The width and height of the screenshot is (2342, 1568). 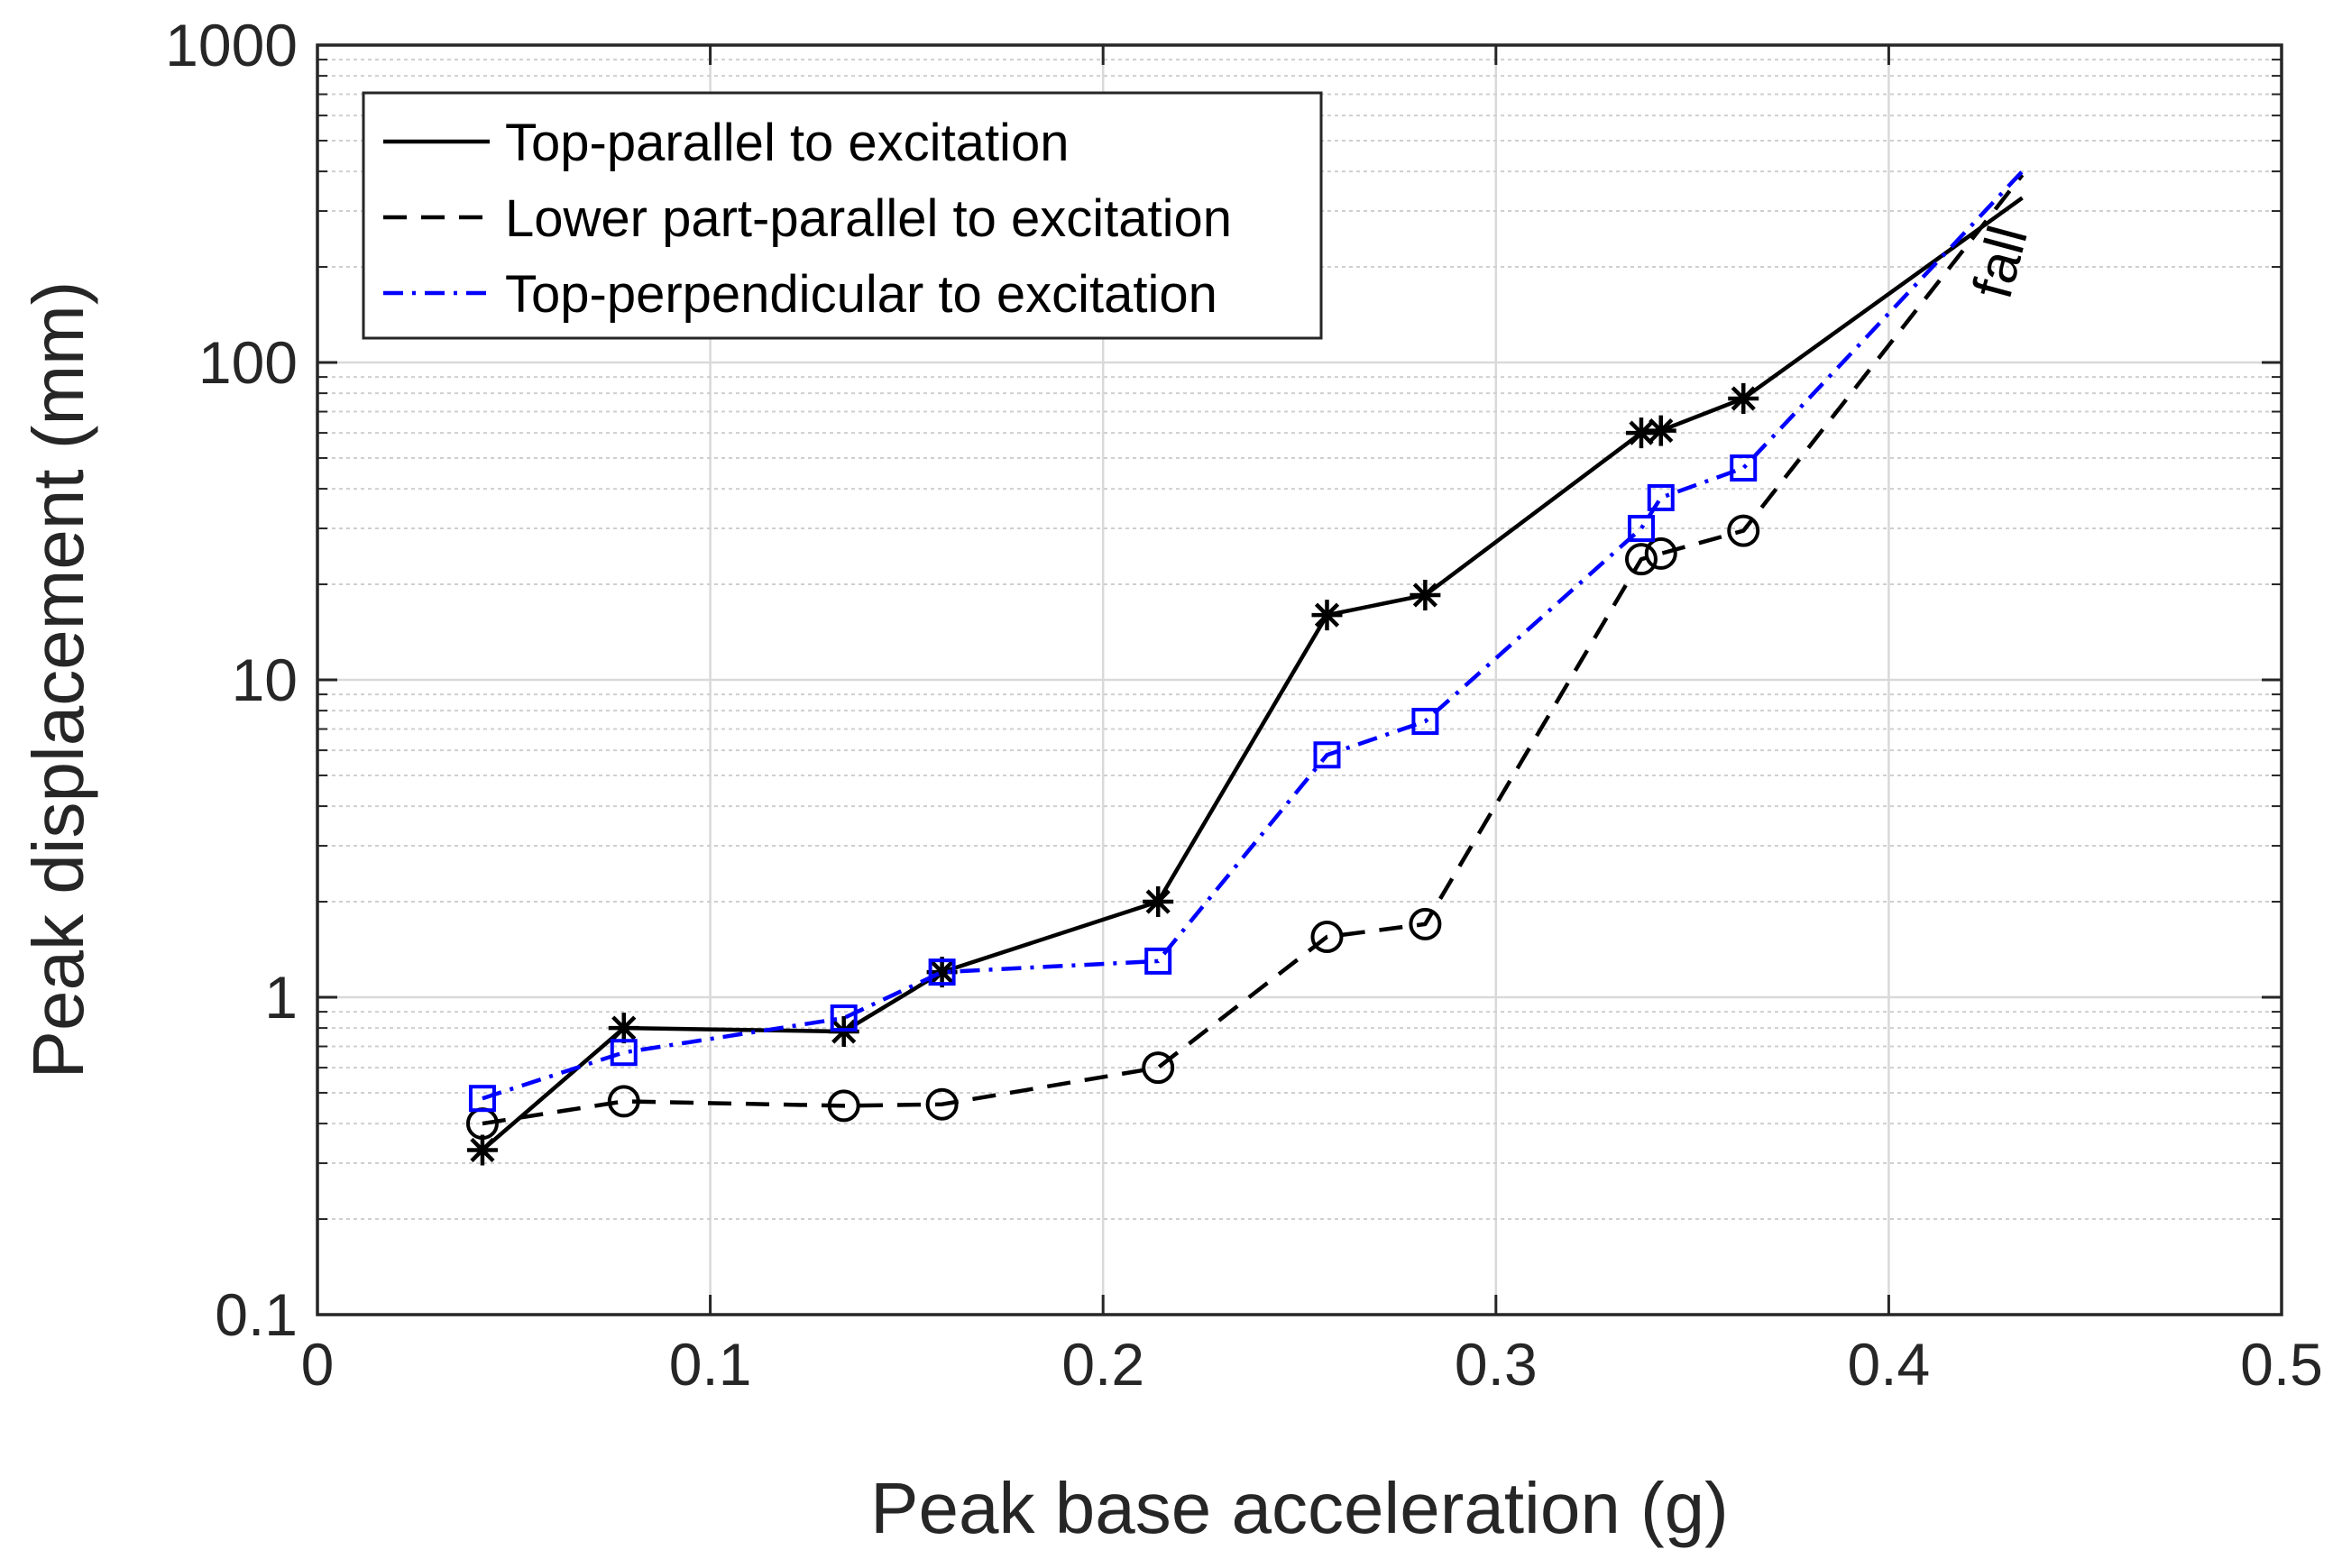 I want to click on y-tick-label: 100, so click(x=248, y=362).